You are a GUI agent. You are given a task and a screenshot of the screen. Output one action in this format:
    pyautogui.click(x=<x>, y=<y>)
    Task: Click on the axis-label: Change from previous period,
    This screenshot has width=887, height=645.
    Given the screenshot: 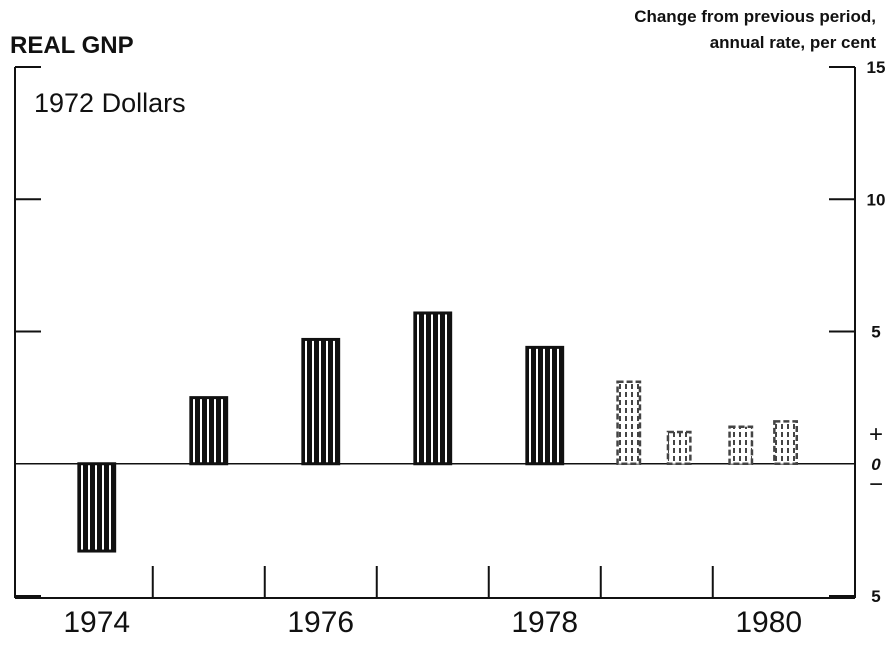 What is the action you would take?
    pyautogui.click(x=755, y=16)
    